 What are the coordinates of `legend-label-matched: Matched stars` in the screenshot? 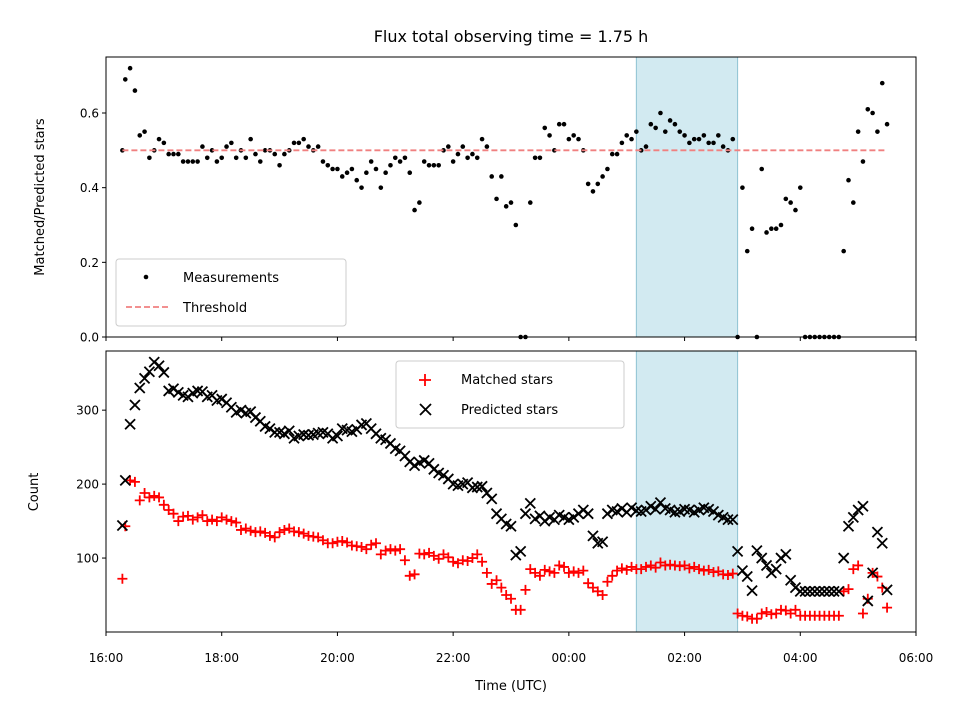 It's located at (507, 380).